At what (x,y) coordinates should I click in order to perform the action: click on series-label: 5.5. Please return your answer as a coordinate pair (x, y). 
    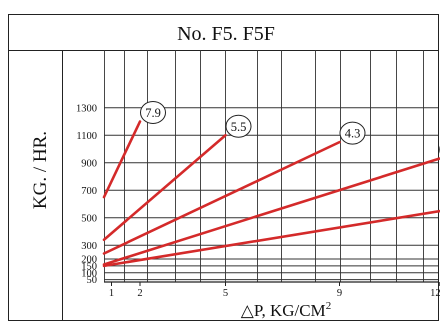
    Looking at the image, I should click on (239, 127).